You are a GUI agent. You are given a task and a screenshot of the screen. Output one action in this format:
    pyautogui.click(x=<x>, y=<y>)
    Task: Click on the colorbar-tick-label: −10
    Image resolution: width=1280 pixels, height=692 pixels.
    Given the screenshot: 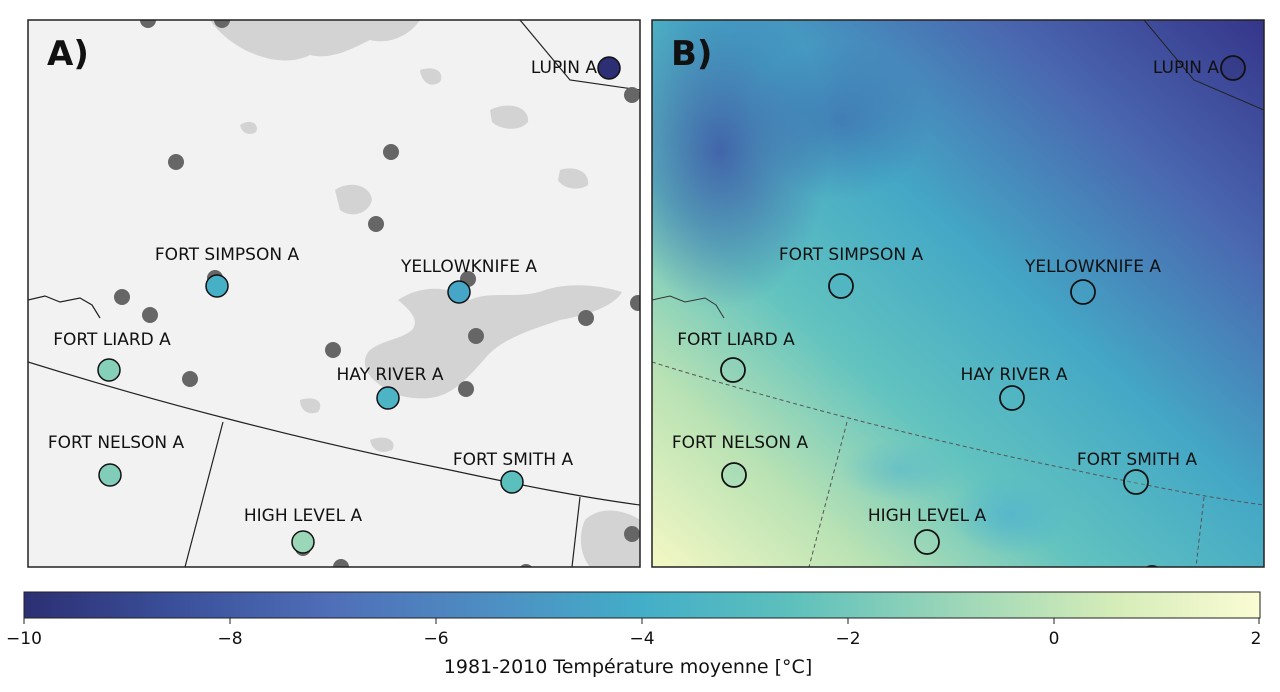 What is the action you would take?
    pyautogui.click(x=24, y=639)
    